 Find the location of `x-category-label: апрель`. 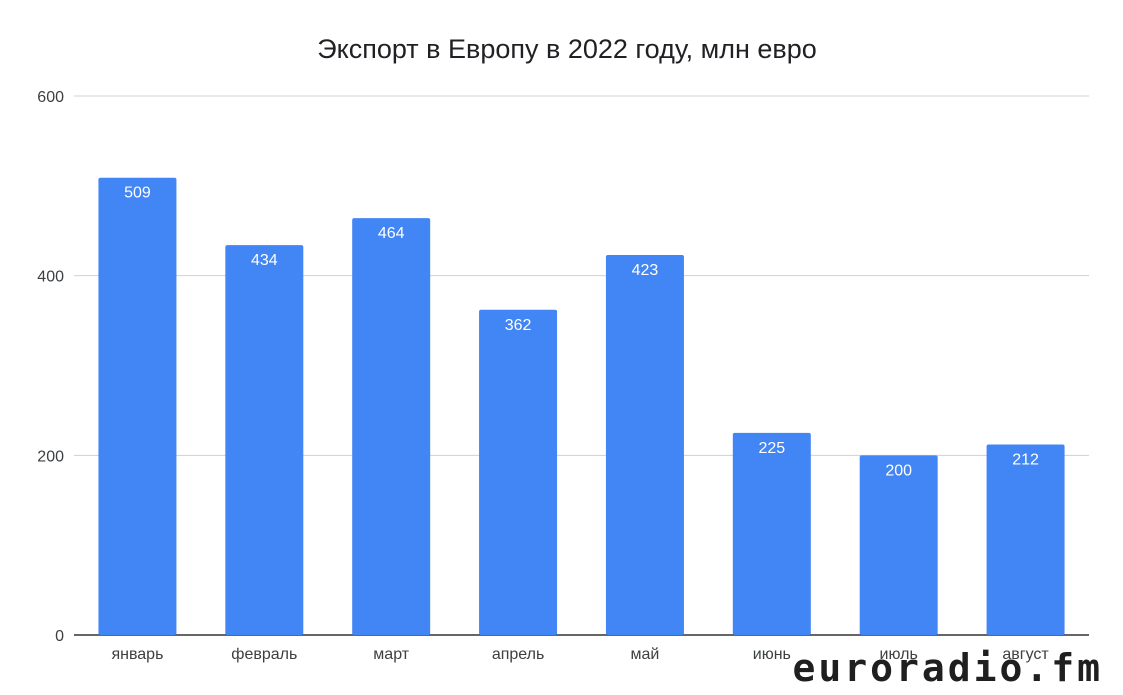

x-category-label: апрель is located at coordinates (518, 654).